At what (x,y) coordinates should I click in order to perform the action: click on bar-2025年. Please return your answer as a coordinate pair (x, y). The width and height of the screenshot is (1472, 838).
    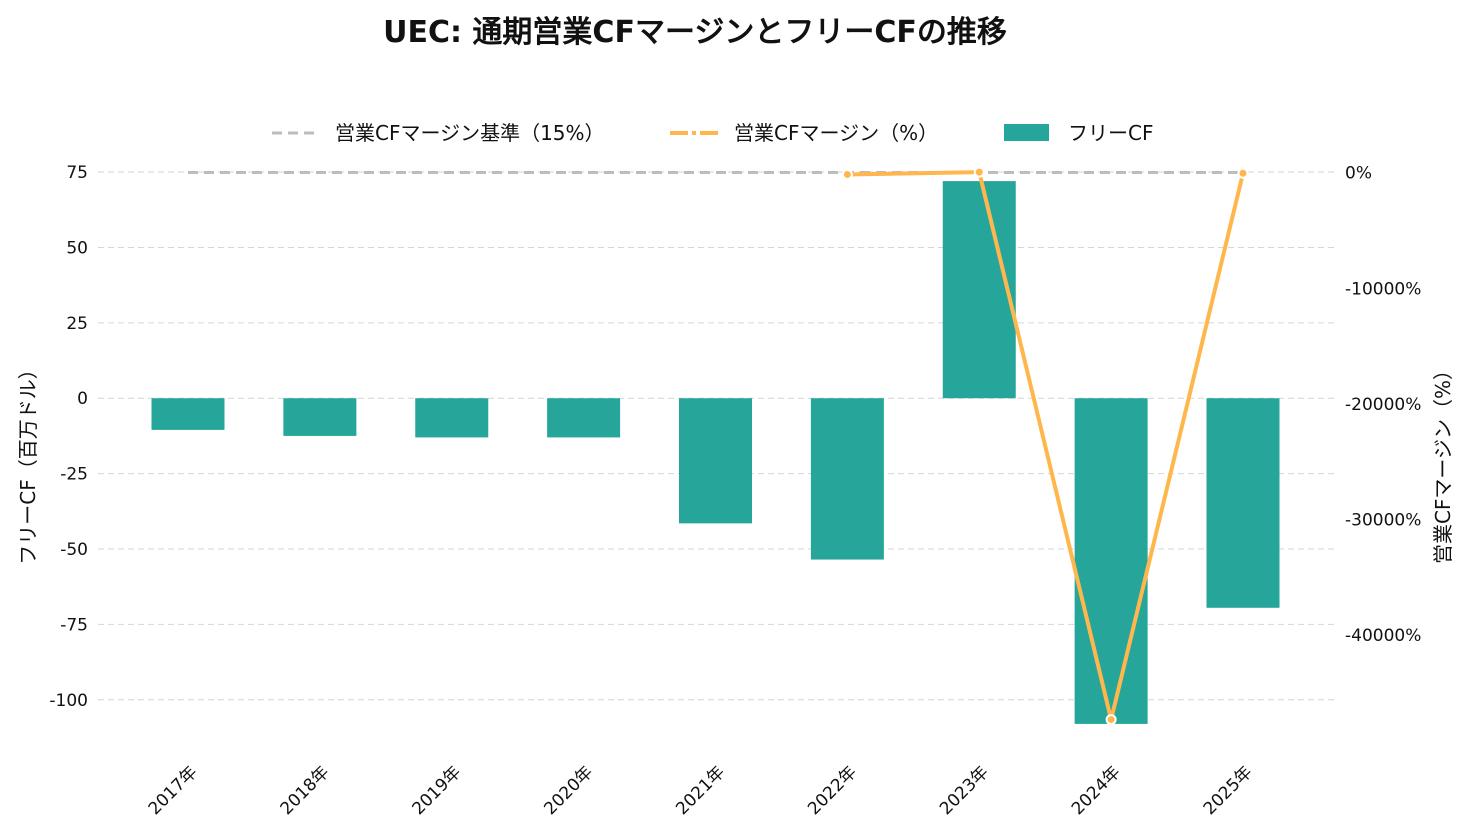
    Looking at the image, I should click on (1243, 503).